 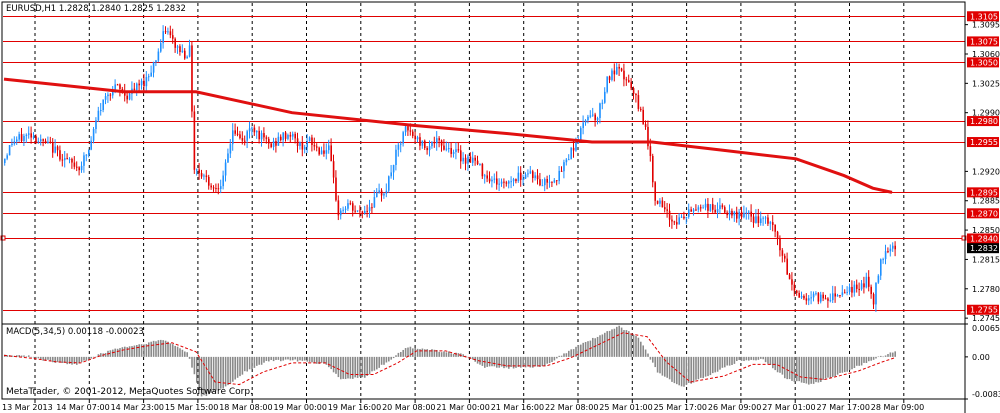 What do you see at coordinates (984, 41) in the screenshot?
I see `level-price-label: 1.3075` at bounding box center [984, 41].